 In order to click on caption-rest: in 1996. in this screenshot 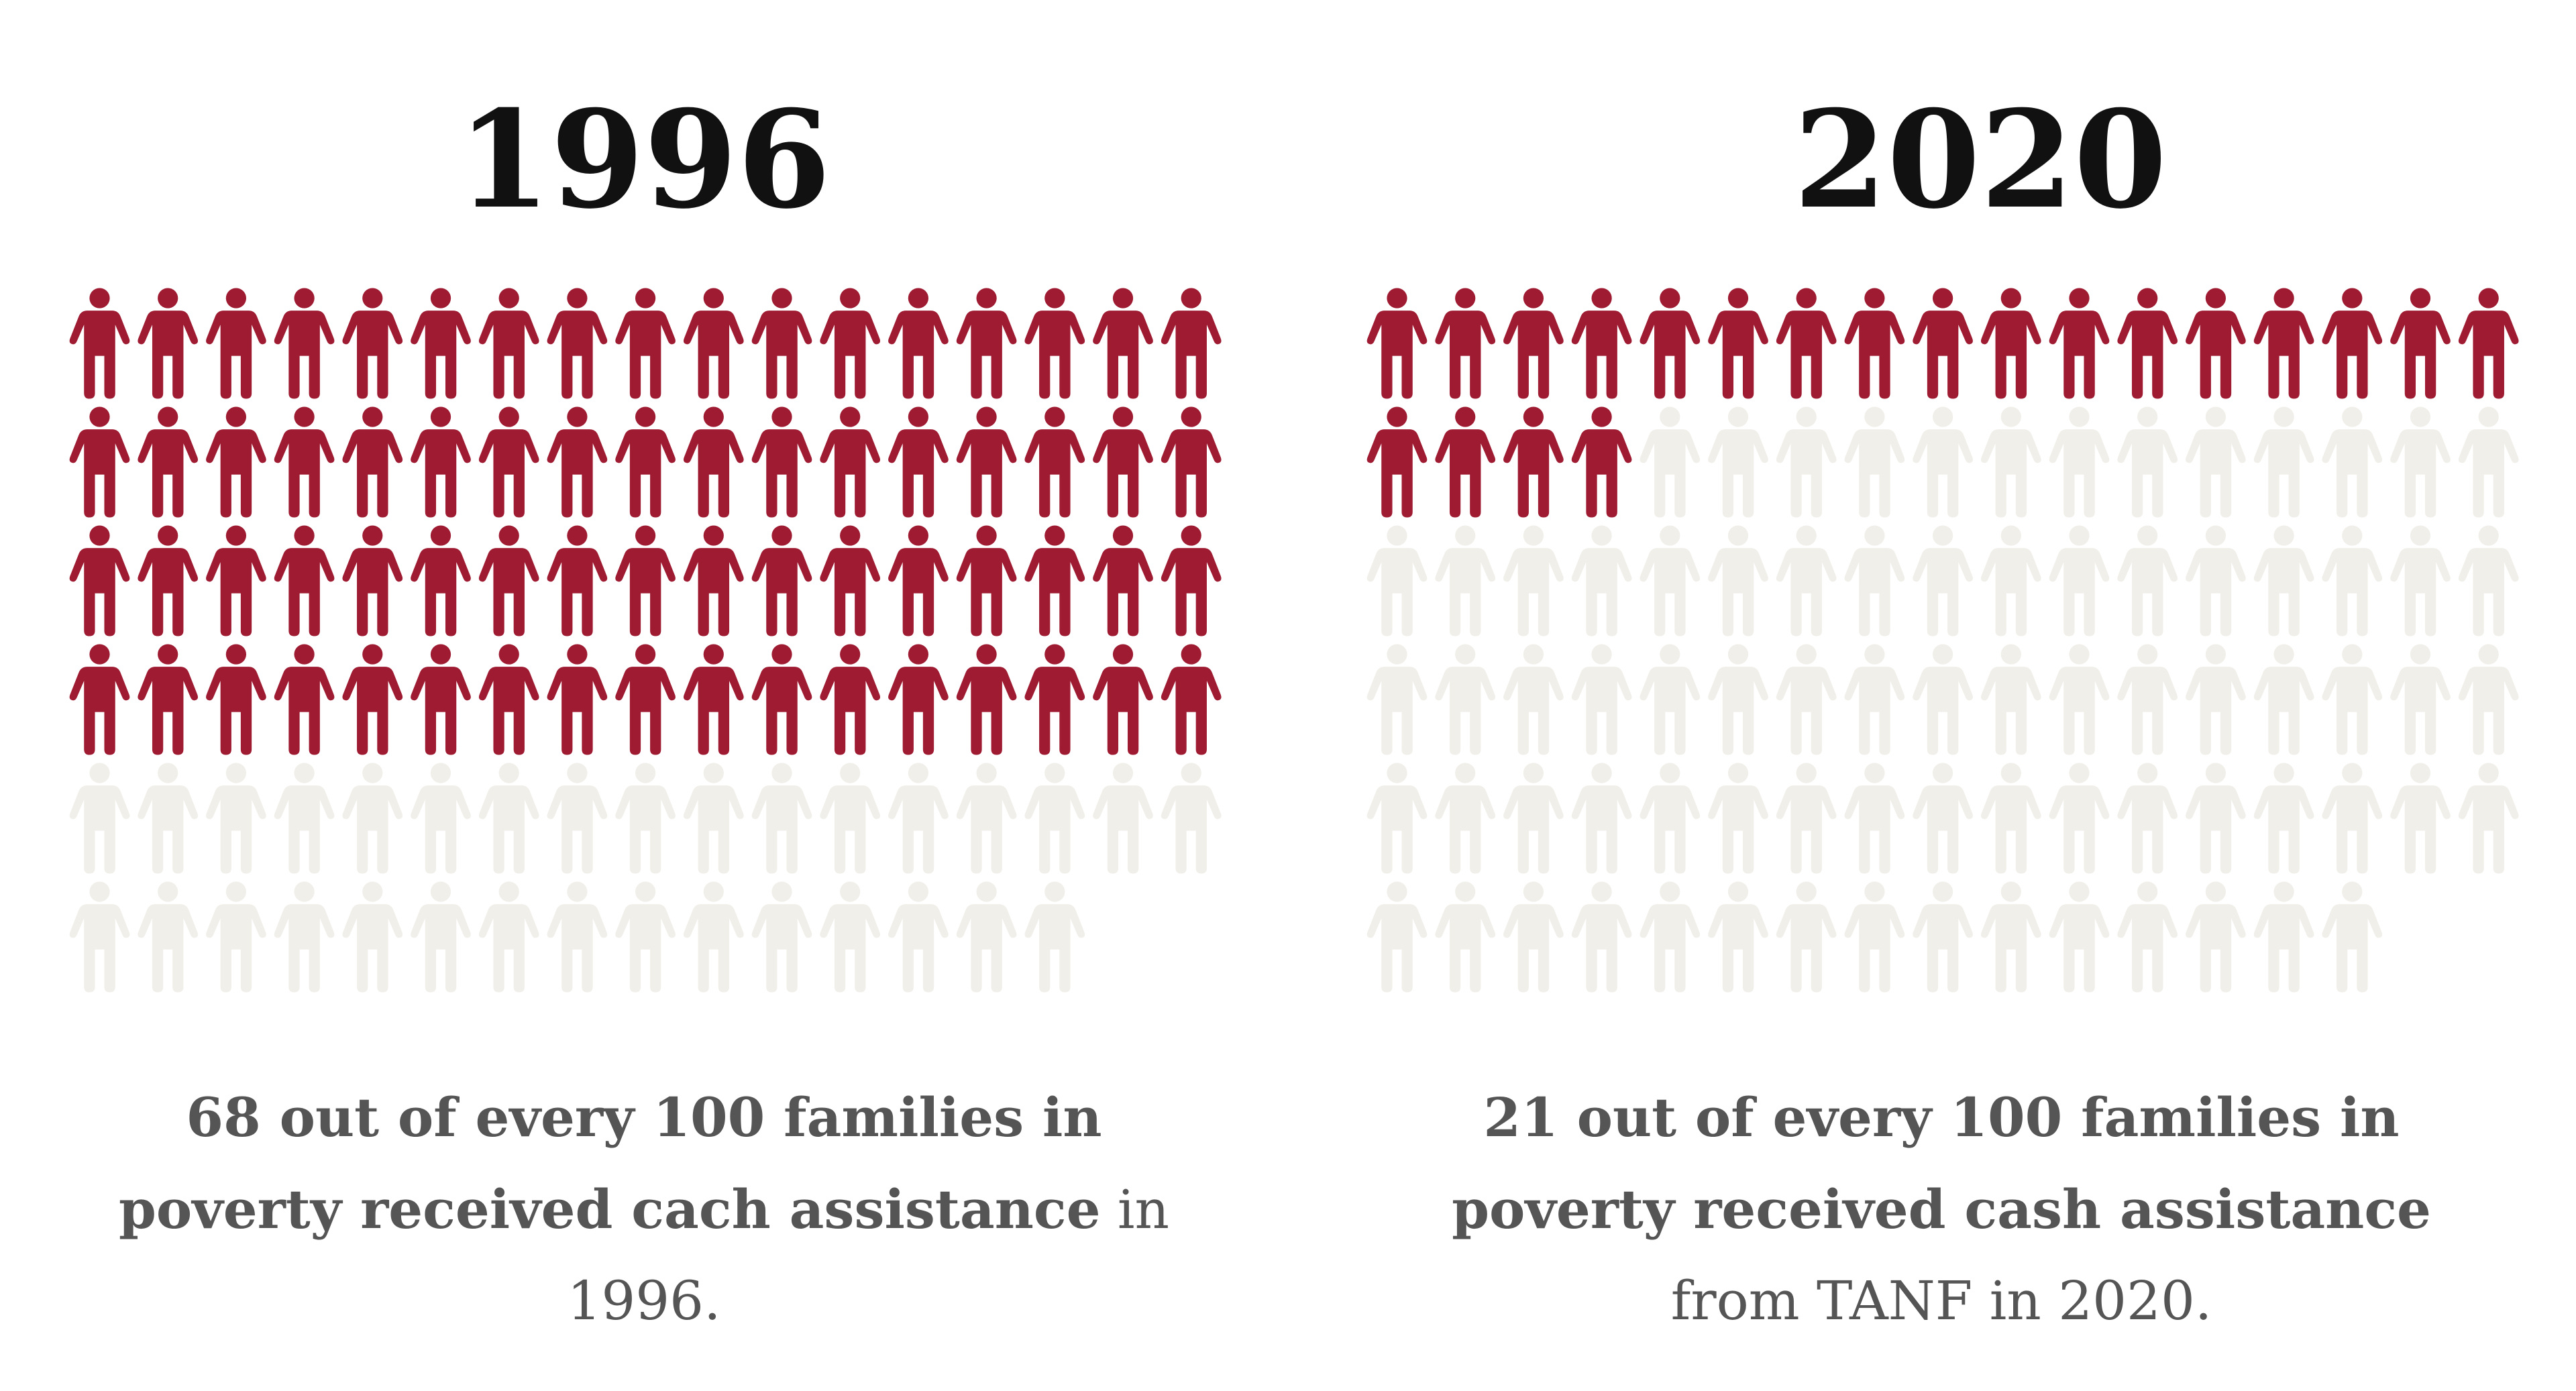, I will do `click(868, 1255)`.